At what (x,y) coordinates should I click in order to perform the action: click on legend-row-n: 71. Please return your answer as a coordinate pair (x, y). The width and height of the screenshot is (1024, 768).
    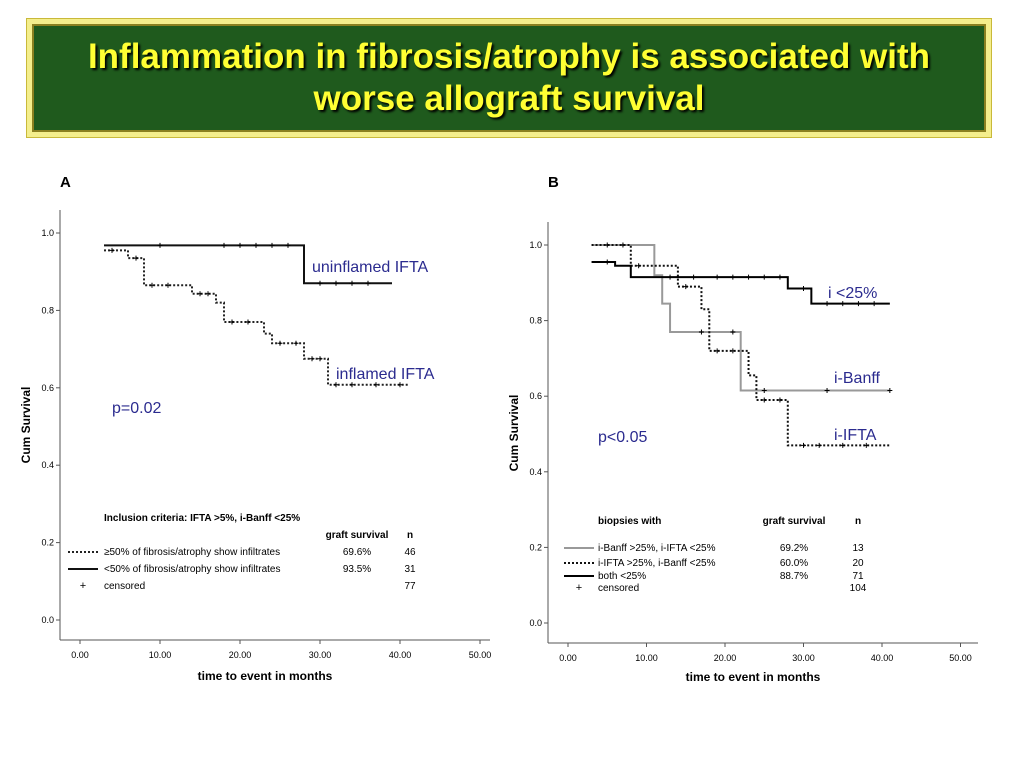
    Looking at the image, I should click on (858, 576).